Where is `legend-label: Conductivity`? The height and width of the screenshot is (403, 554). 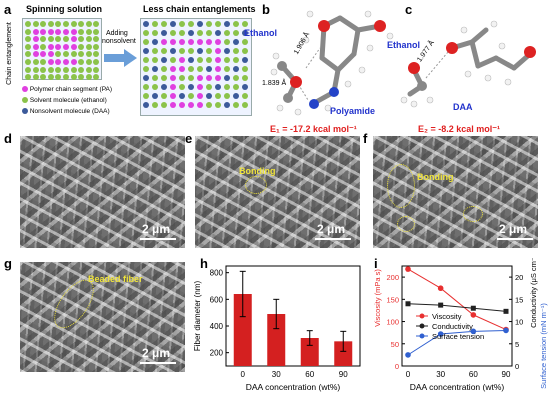
legend-label: Conductivity is located at coordinates (452, 326).